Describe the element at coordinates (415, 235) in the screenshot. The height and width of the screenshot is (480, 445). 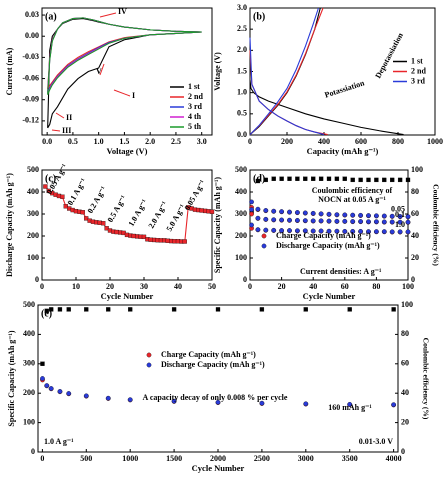
I see `y2-tick-label: 40` at that location.